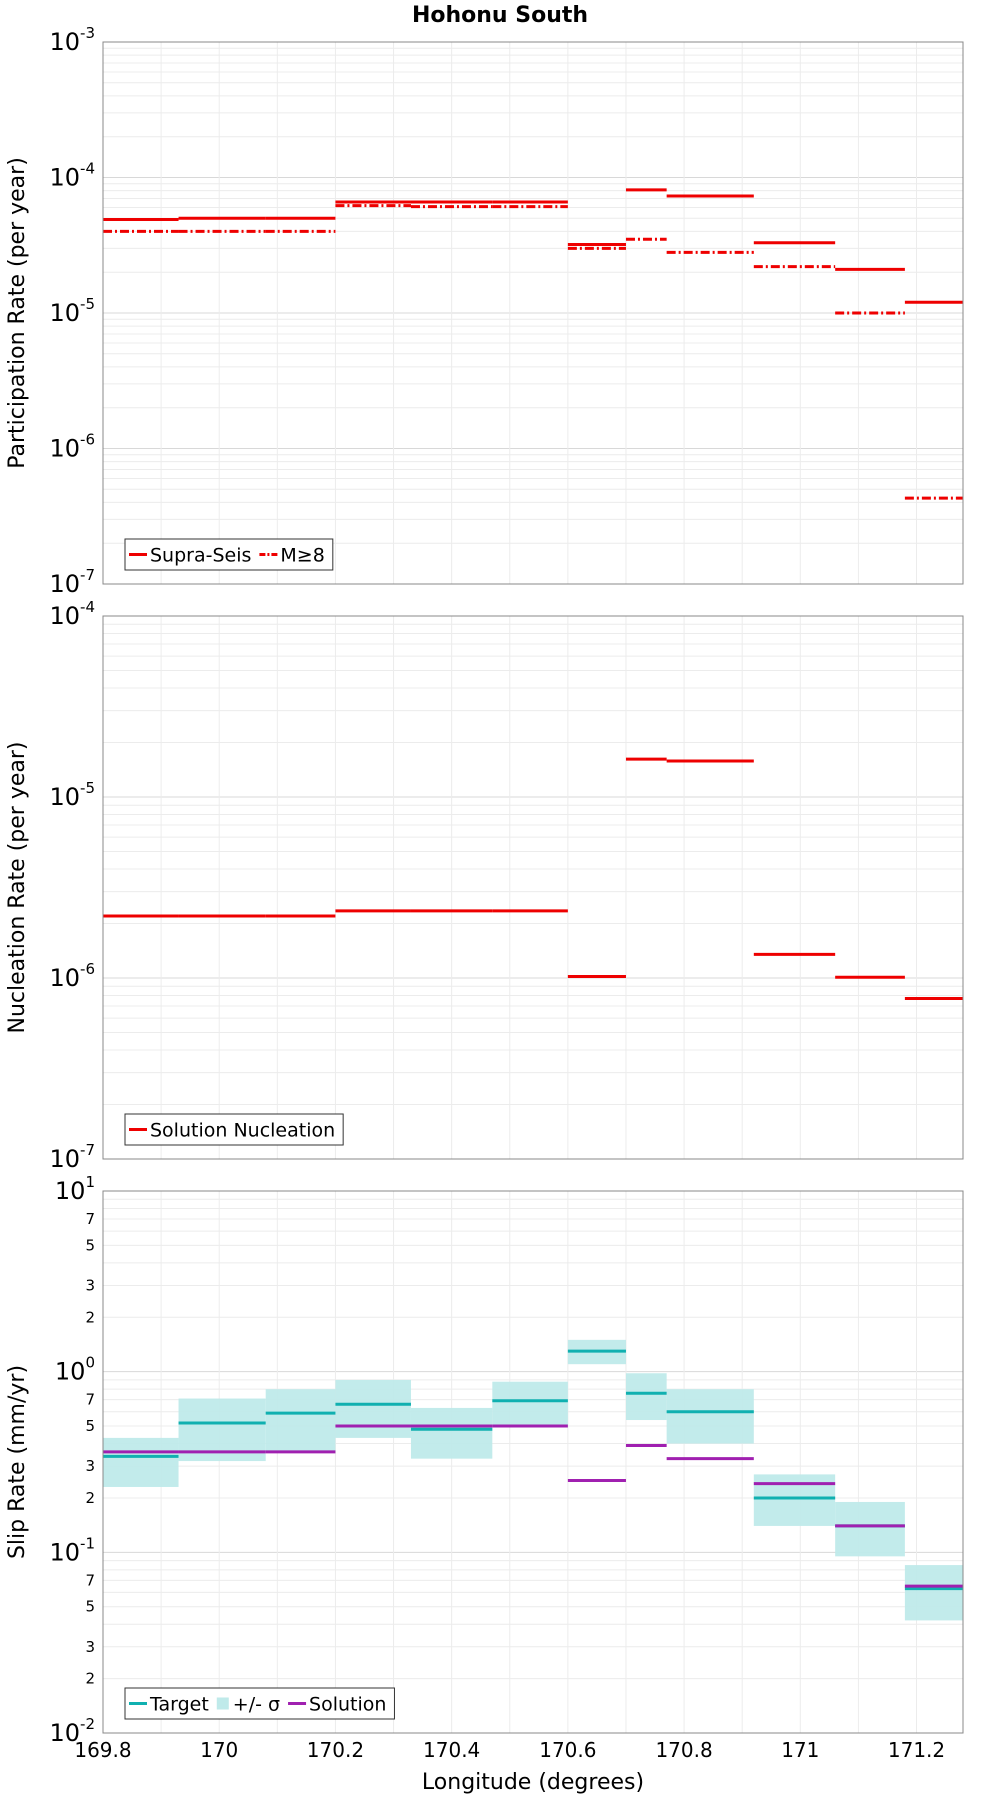 The image size is (1000, 1800). What do you see at coordinates (242, 1131) in the screenshot?
I see `legend-entry: Solution Nucleation` at bounding box center [242, 1131].